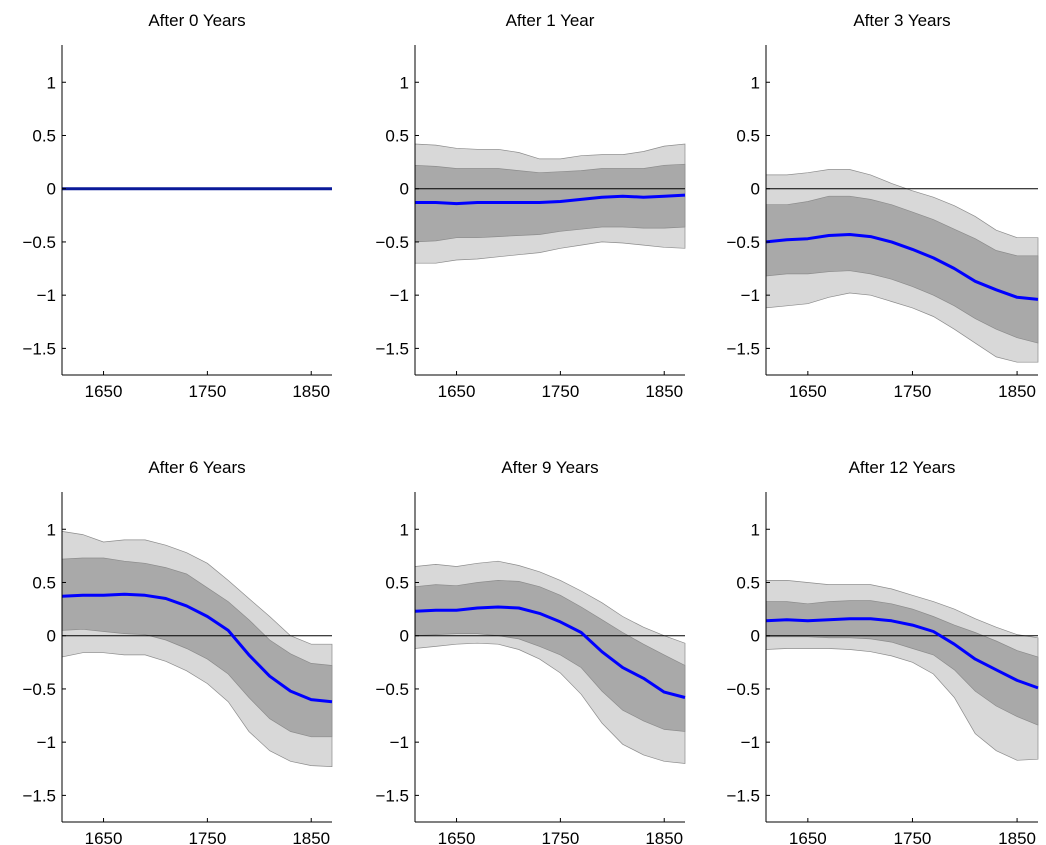 The width and height of the screenshot is (1046, 845). Describe the element at coordinates (901, 20) in the screenshot. I see `panel-title: After 3 Years` at that location.